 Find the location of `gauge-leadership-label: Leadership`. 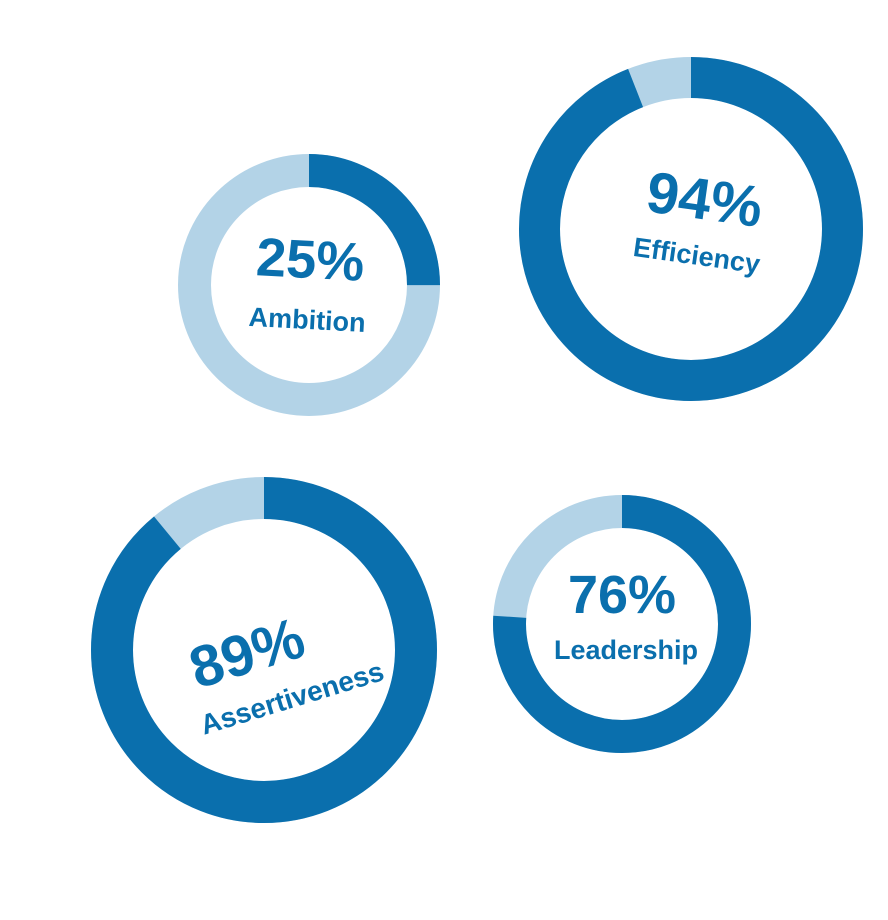

gauge-leadership-label: Leadership is located at coordinates (626, 650).